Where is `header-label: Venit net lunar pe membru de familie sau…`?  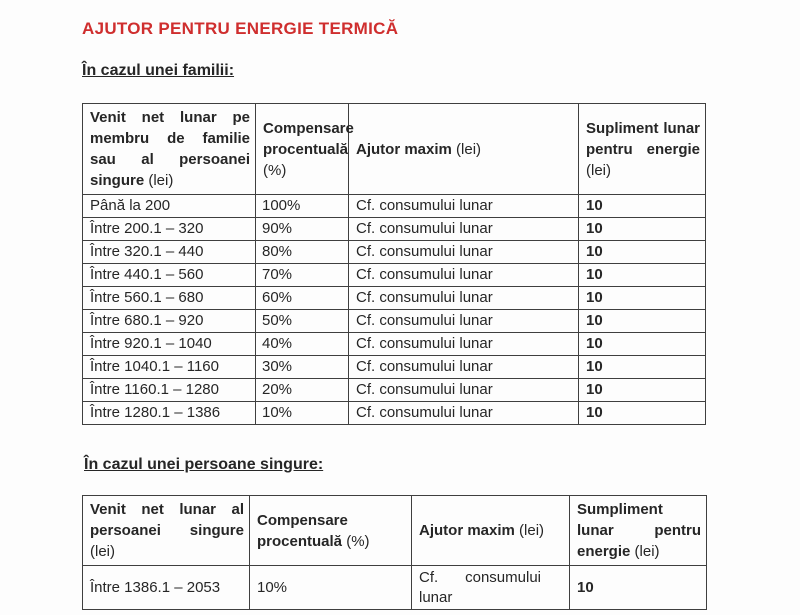
header-label: Venit net lunar pe membru de familie sau… is located at coordinates (170, 149).